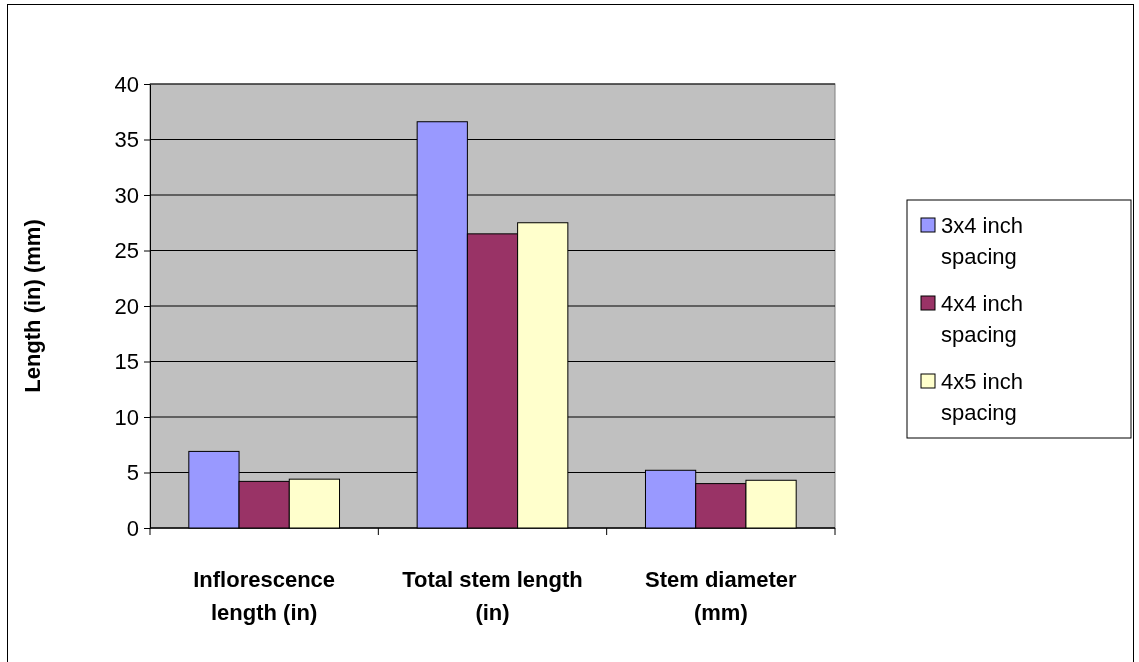 The image size is (1139, 662). I want to click on y-tick-label: 10, so click(126, 417).